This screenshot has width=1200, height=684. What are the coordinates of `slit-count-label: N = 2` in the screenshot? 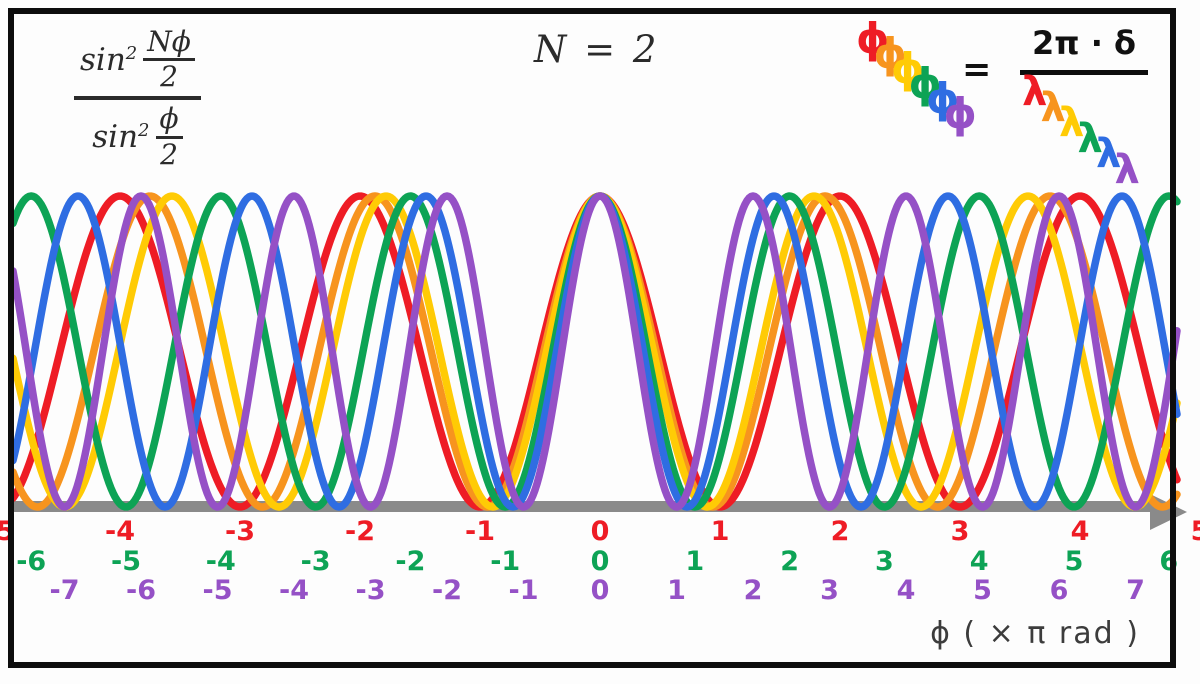 It's located at (597, 49).